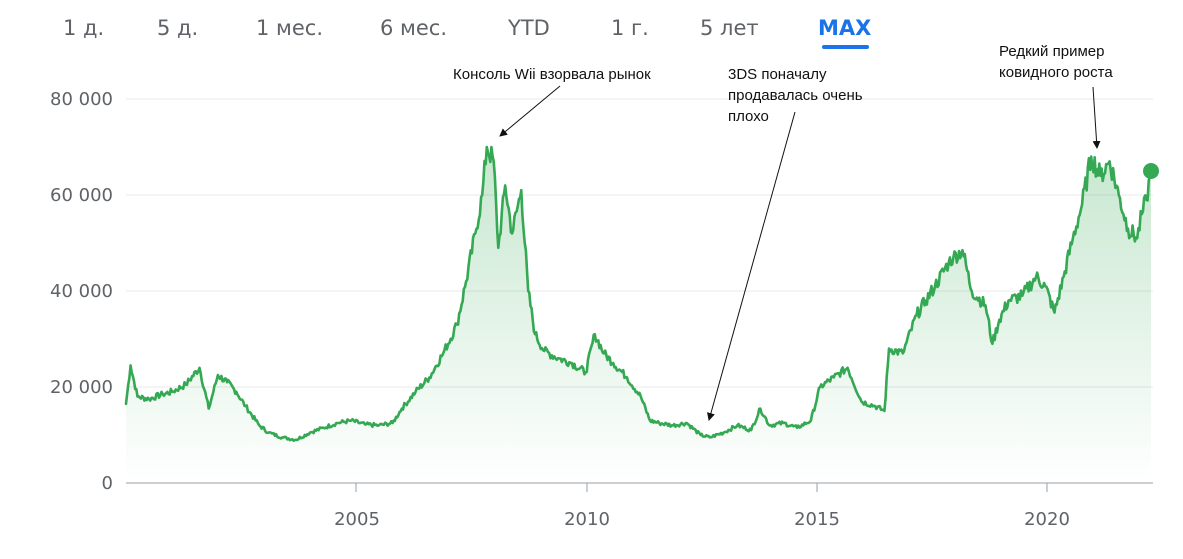 This screenshot has width=1183, height=559. I want to click on x-axis-ticks: 2005 2010 2015 2020, so click(702, 506).